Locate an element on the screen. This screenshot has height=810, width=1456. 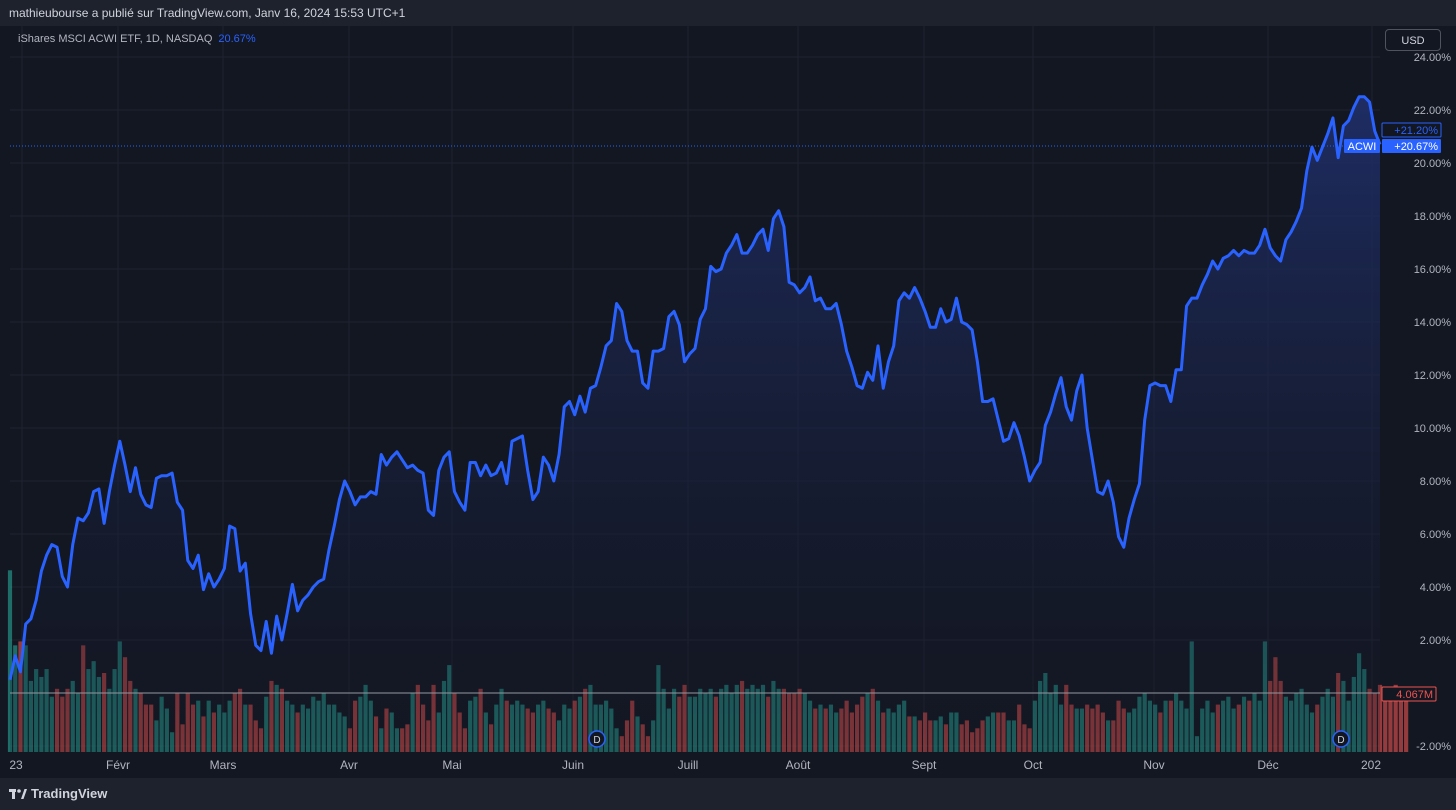
header-bar is located at coordinates (728, 13).